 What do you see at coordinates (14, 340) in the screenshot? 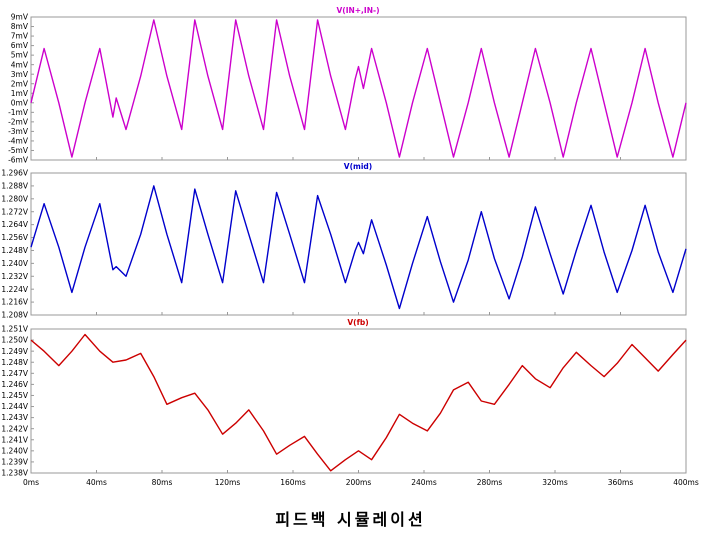
I see `y-tick-label: 1.250V` at bounding box center [14, 340].